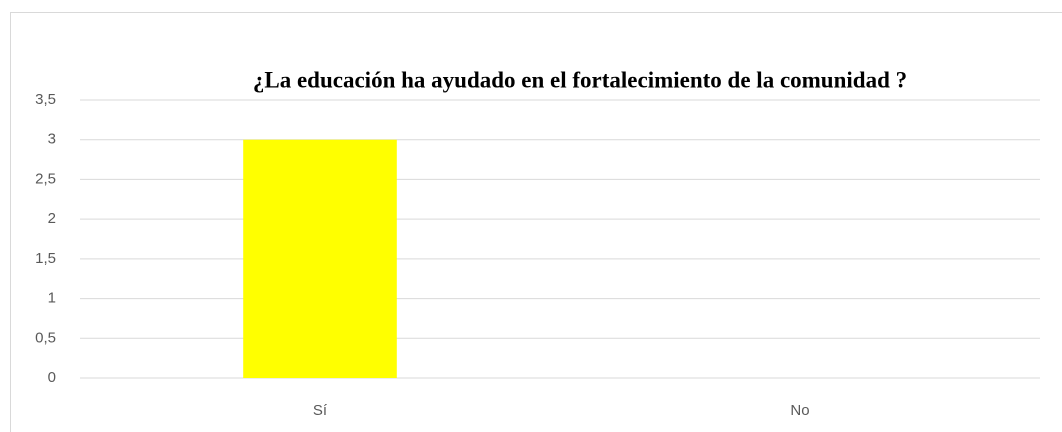  I want to click on y-tick-label: 0,5, so click(45, 337).